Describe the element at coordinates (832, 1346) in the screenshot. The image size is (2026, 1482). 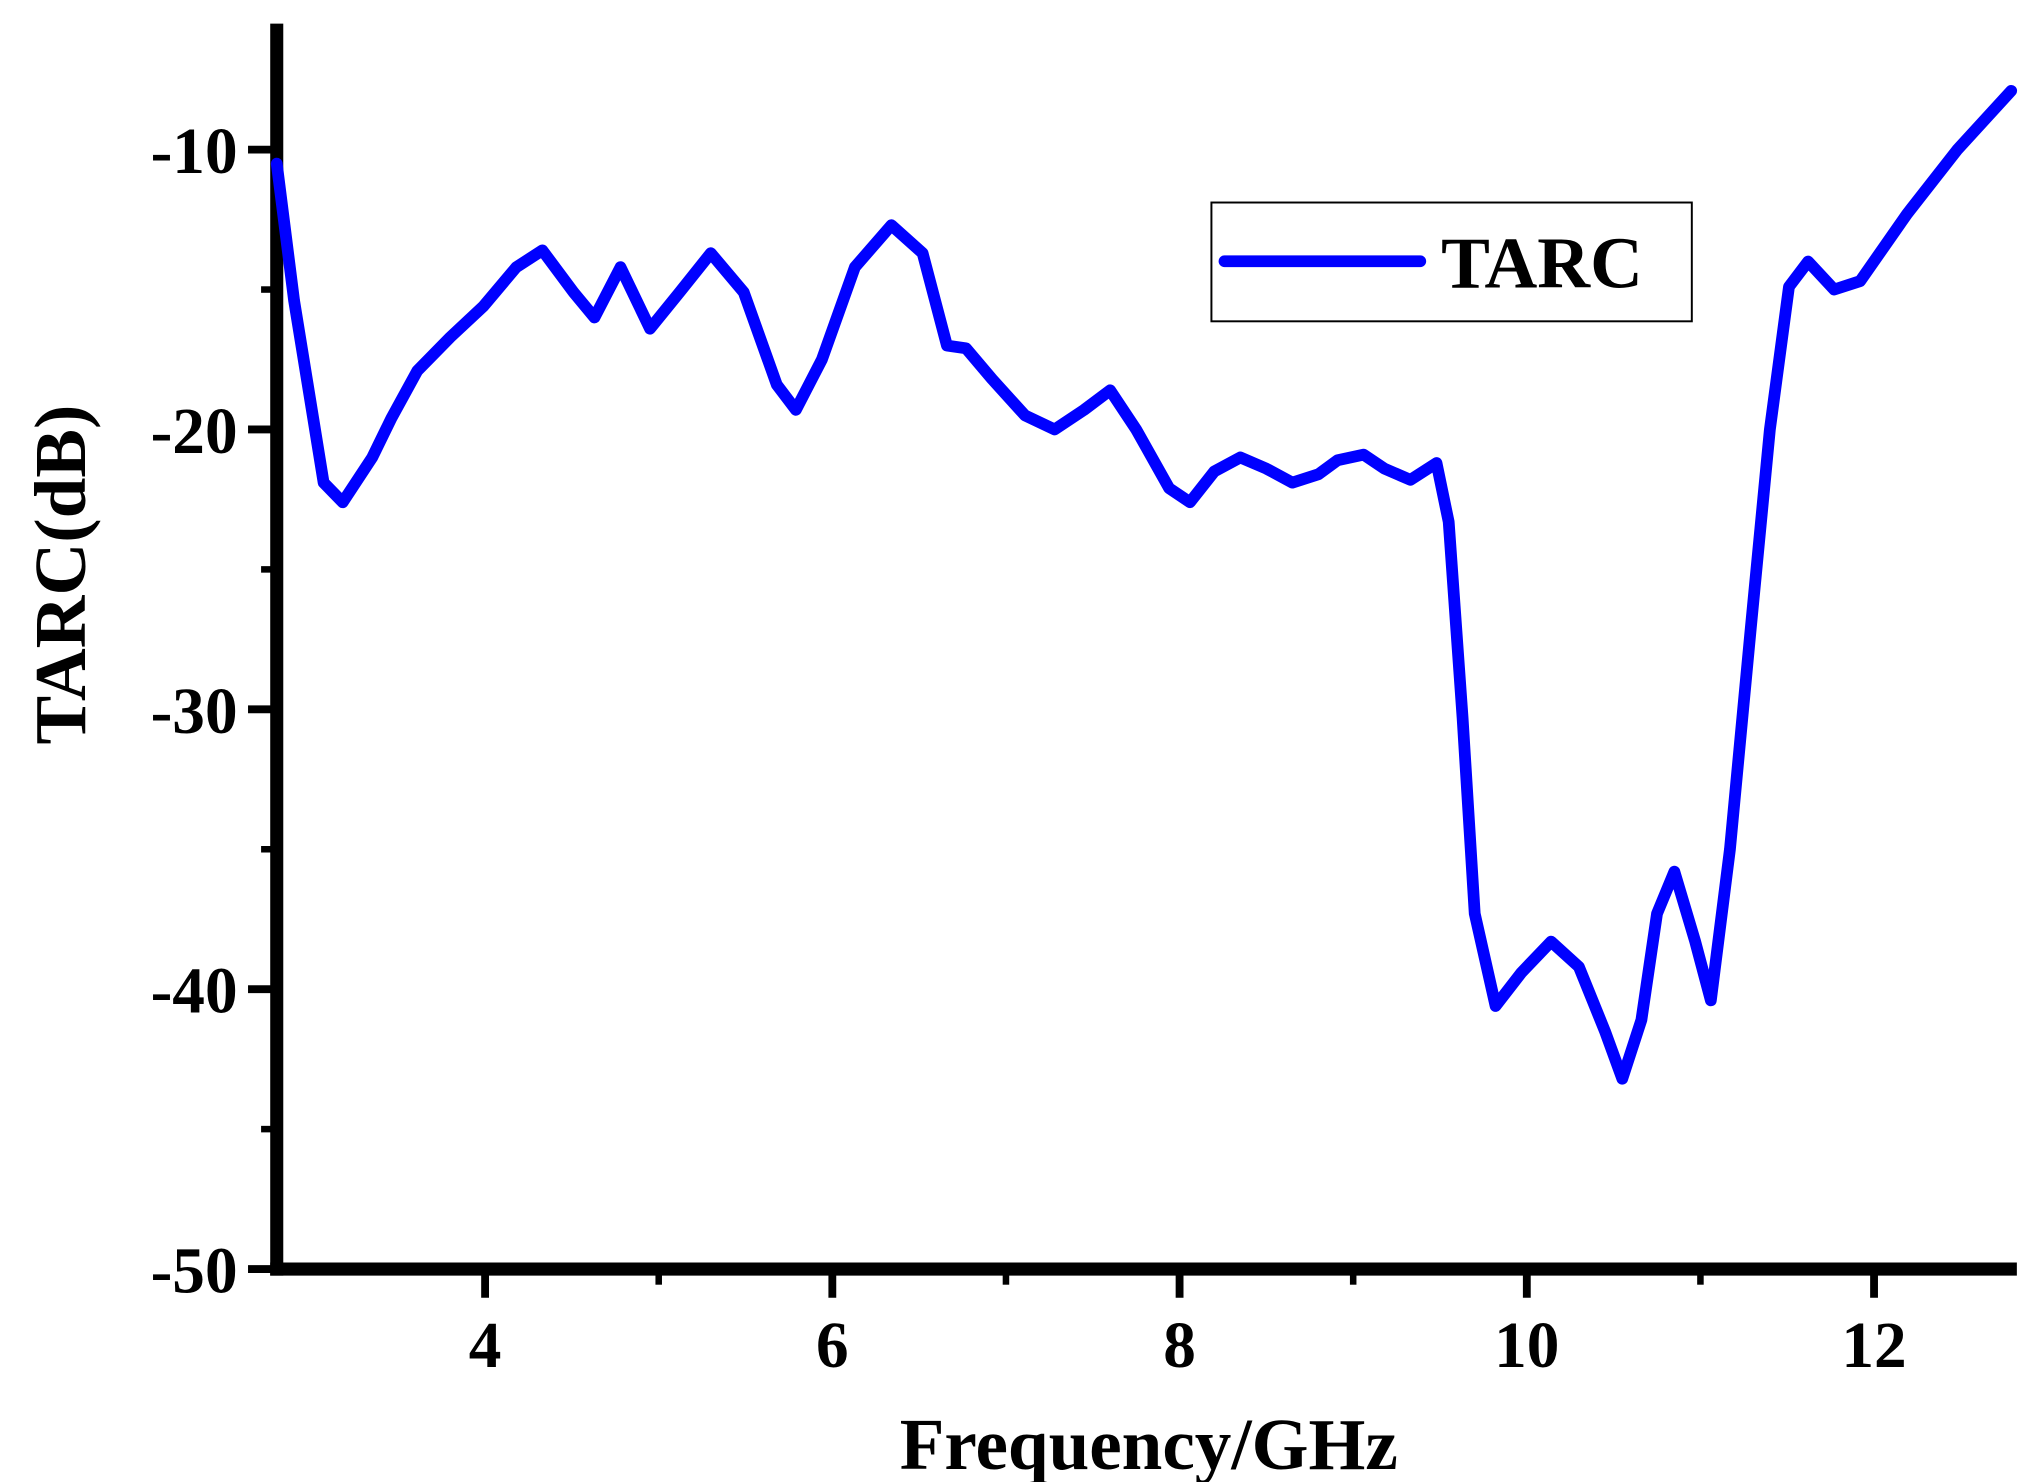
I see `x-tick-label: 6` at that location.